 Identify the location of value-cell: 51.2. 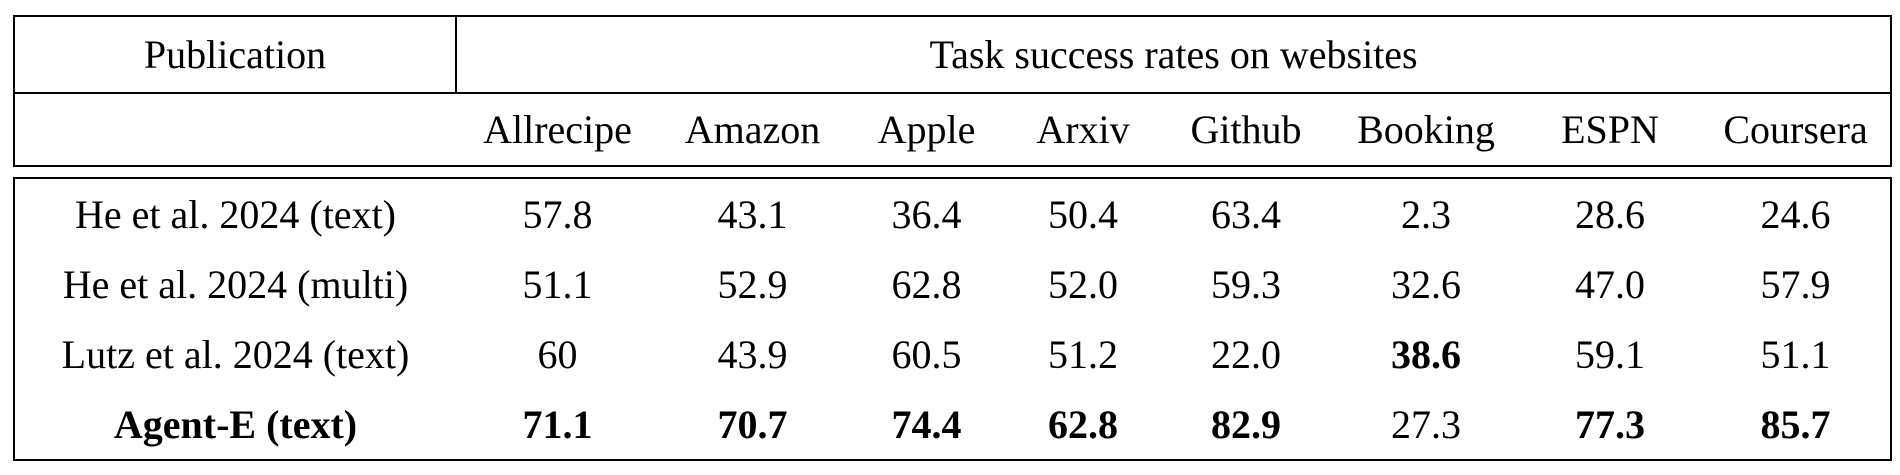
(1083, 354).